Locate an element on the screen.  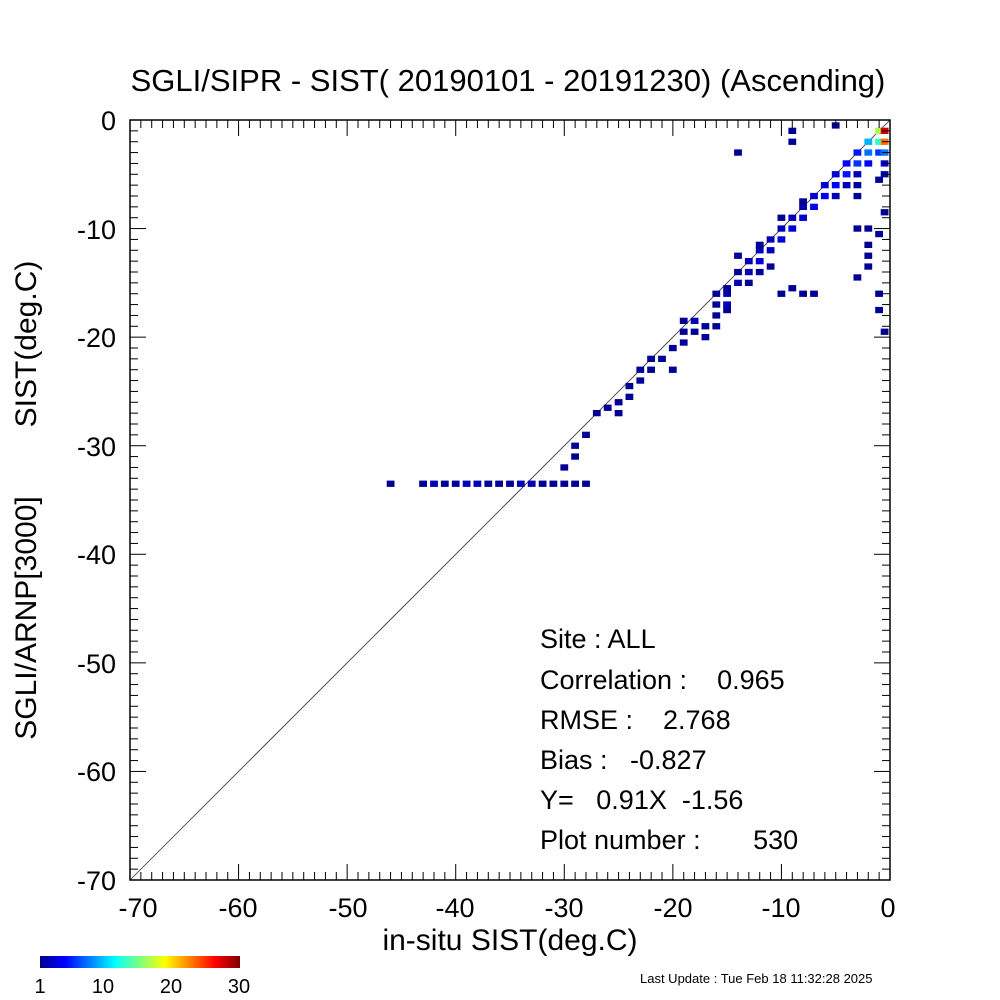
x-axis-tick-labels: -70 -60 -50 -40 -30 -20 -10 0 is located at coordinates (506, 908).